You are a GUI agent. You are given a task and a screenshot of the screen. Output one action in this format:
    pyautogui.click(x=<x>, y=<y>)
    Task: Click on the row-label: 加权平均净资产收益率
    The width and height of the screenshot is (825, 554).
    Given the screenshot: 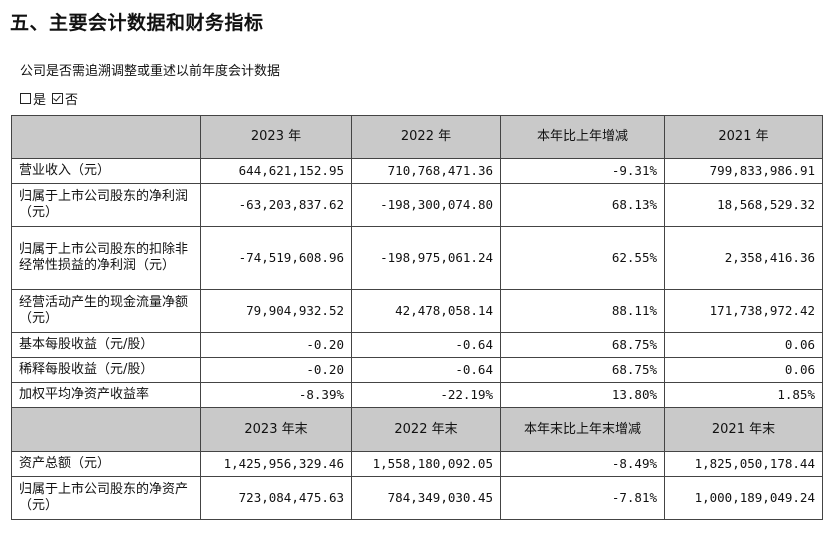 What is the action you would take?
    pyautogui.click(x=106, y=395)
    